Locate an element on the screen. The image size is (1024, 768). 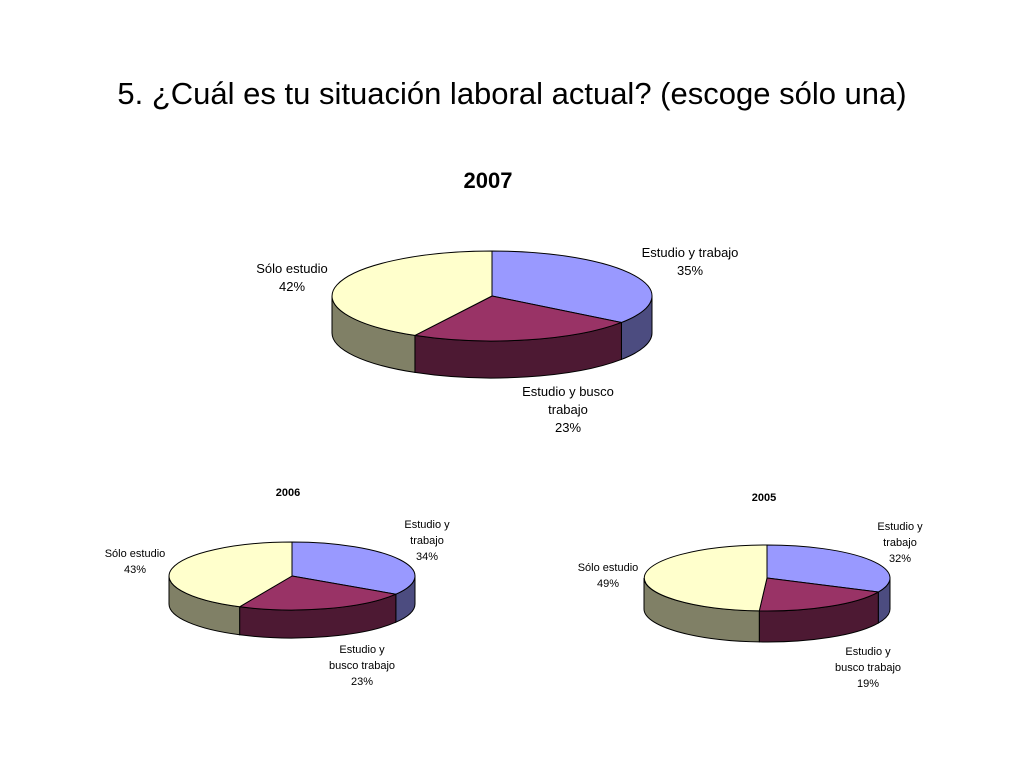
data-label-estudio-y-trabajo: Estudio y trabajo 34% is located at coordinates (427, 541).